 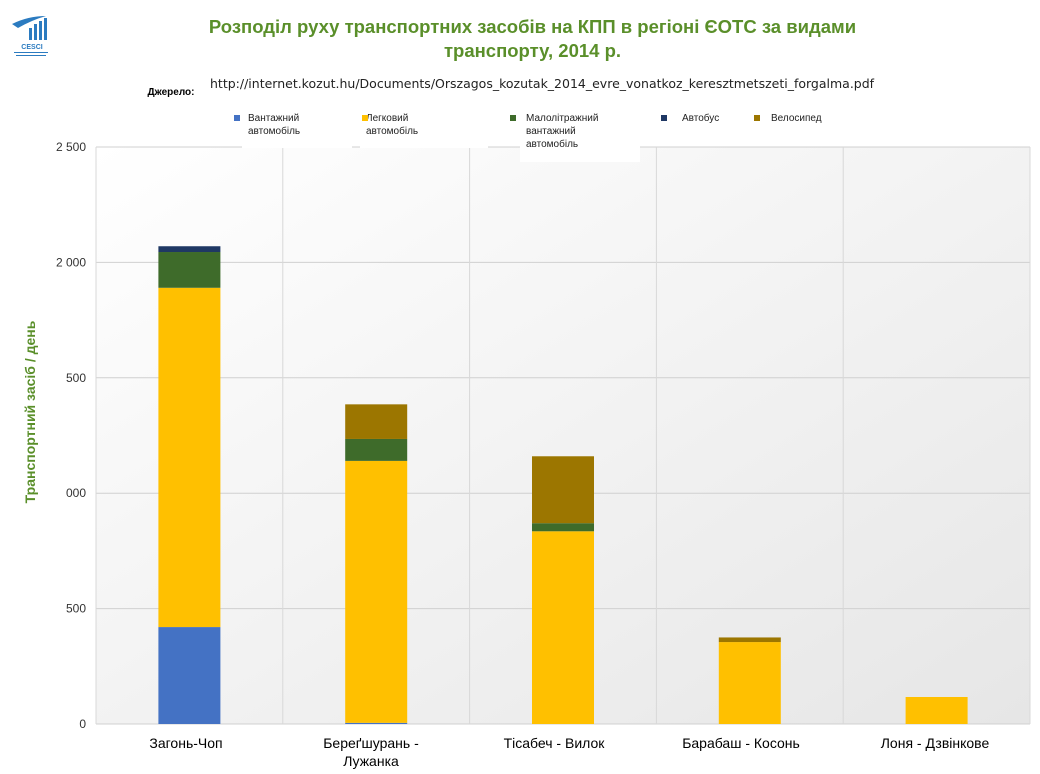 I want to click on y-tick-label: 000, so click(x=76, y=493).